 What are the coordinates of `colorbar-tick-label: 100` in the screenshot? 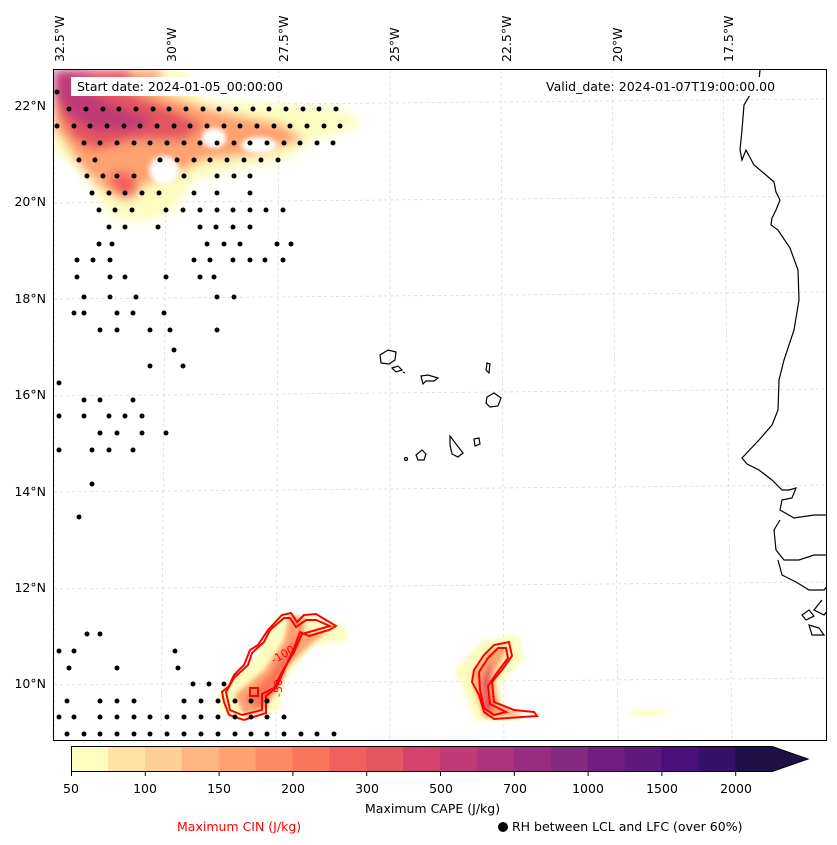 It's located at (145, 788).